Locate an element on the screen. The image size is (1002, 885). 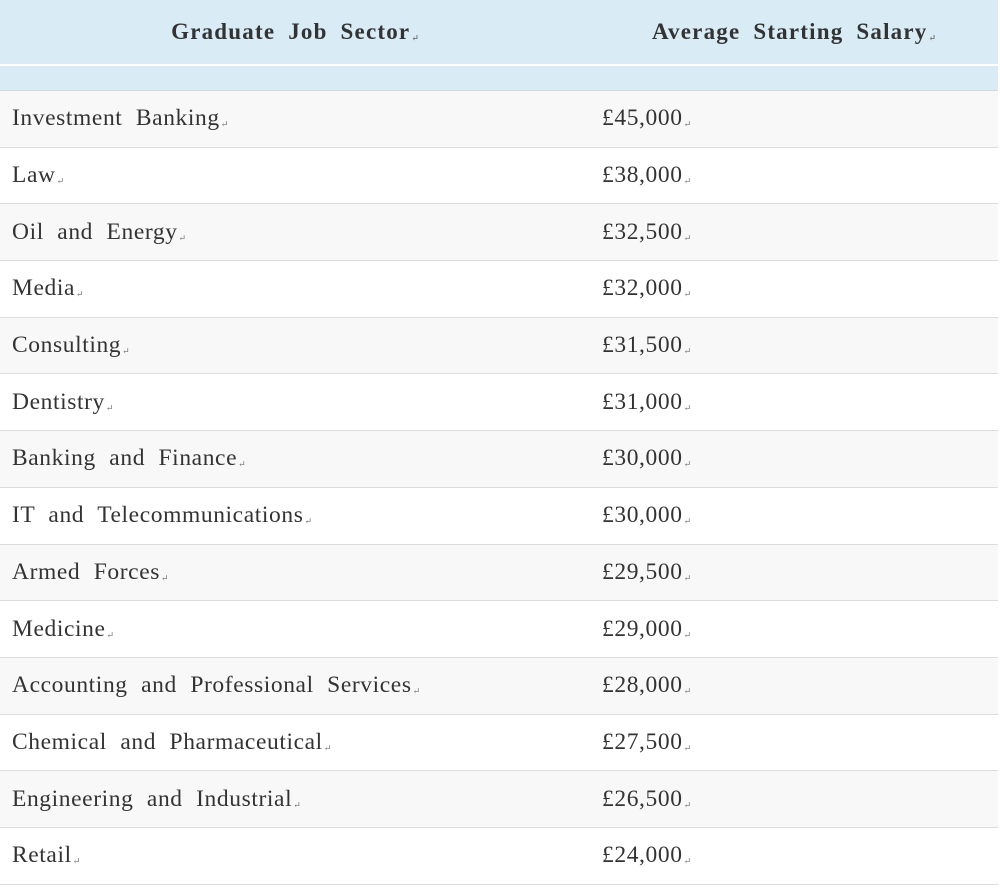
table-row: Retail £24,000 is located at coordinates (499, 856).